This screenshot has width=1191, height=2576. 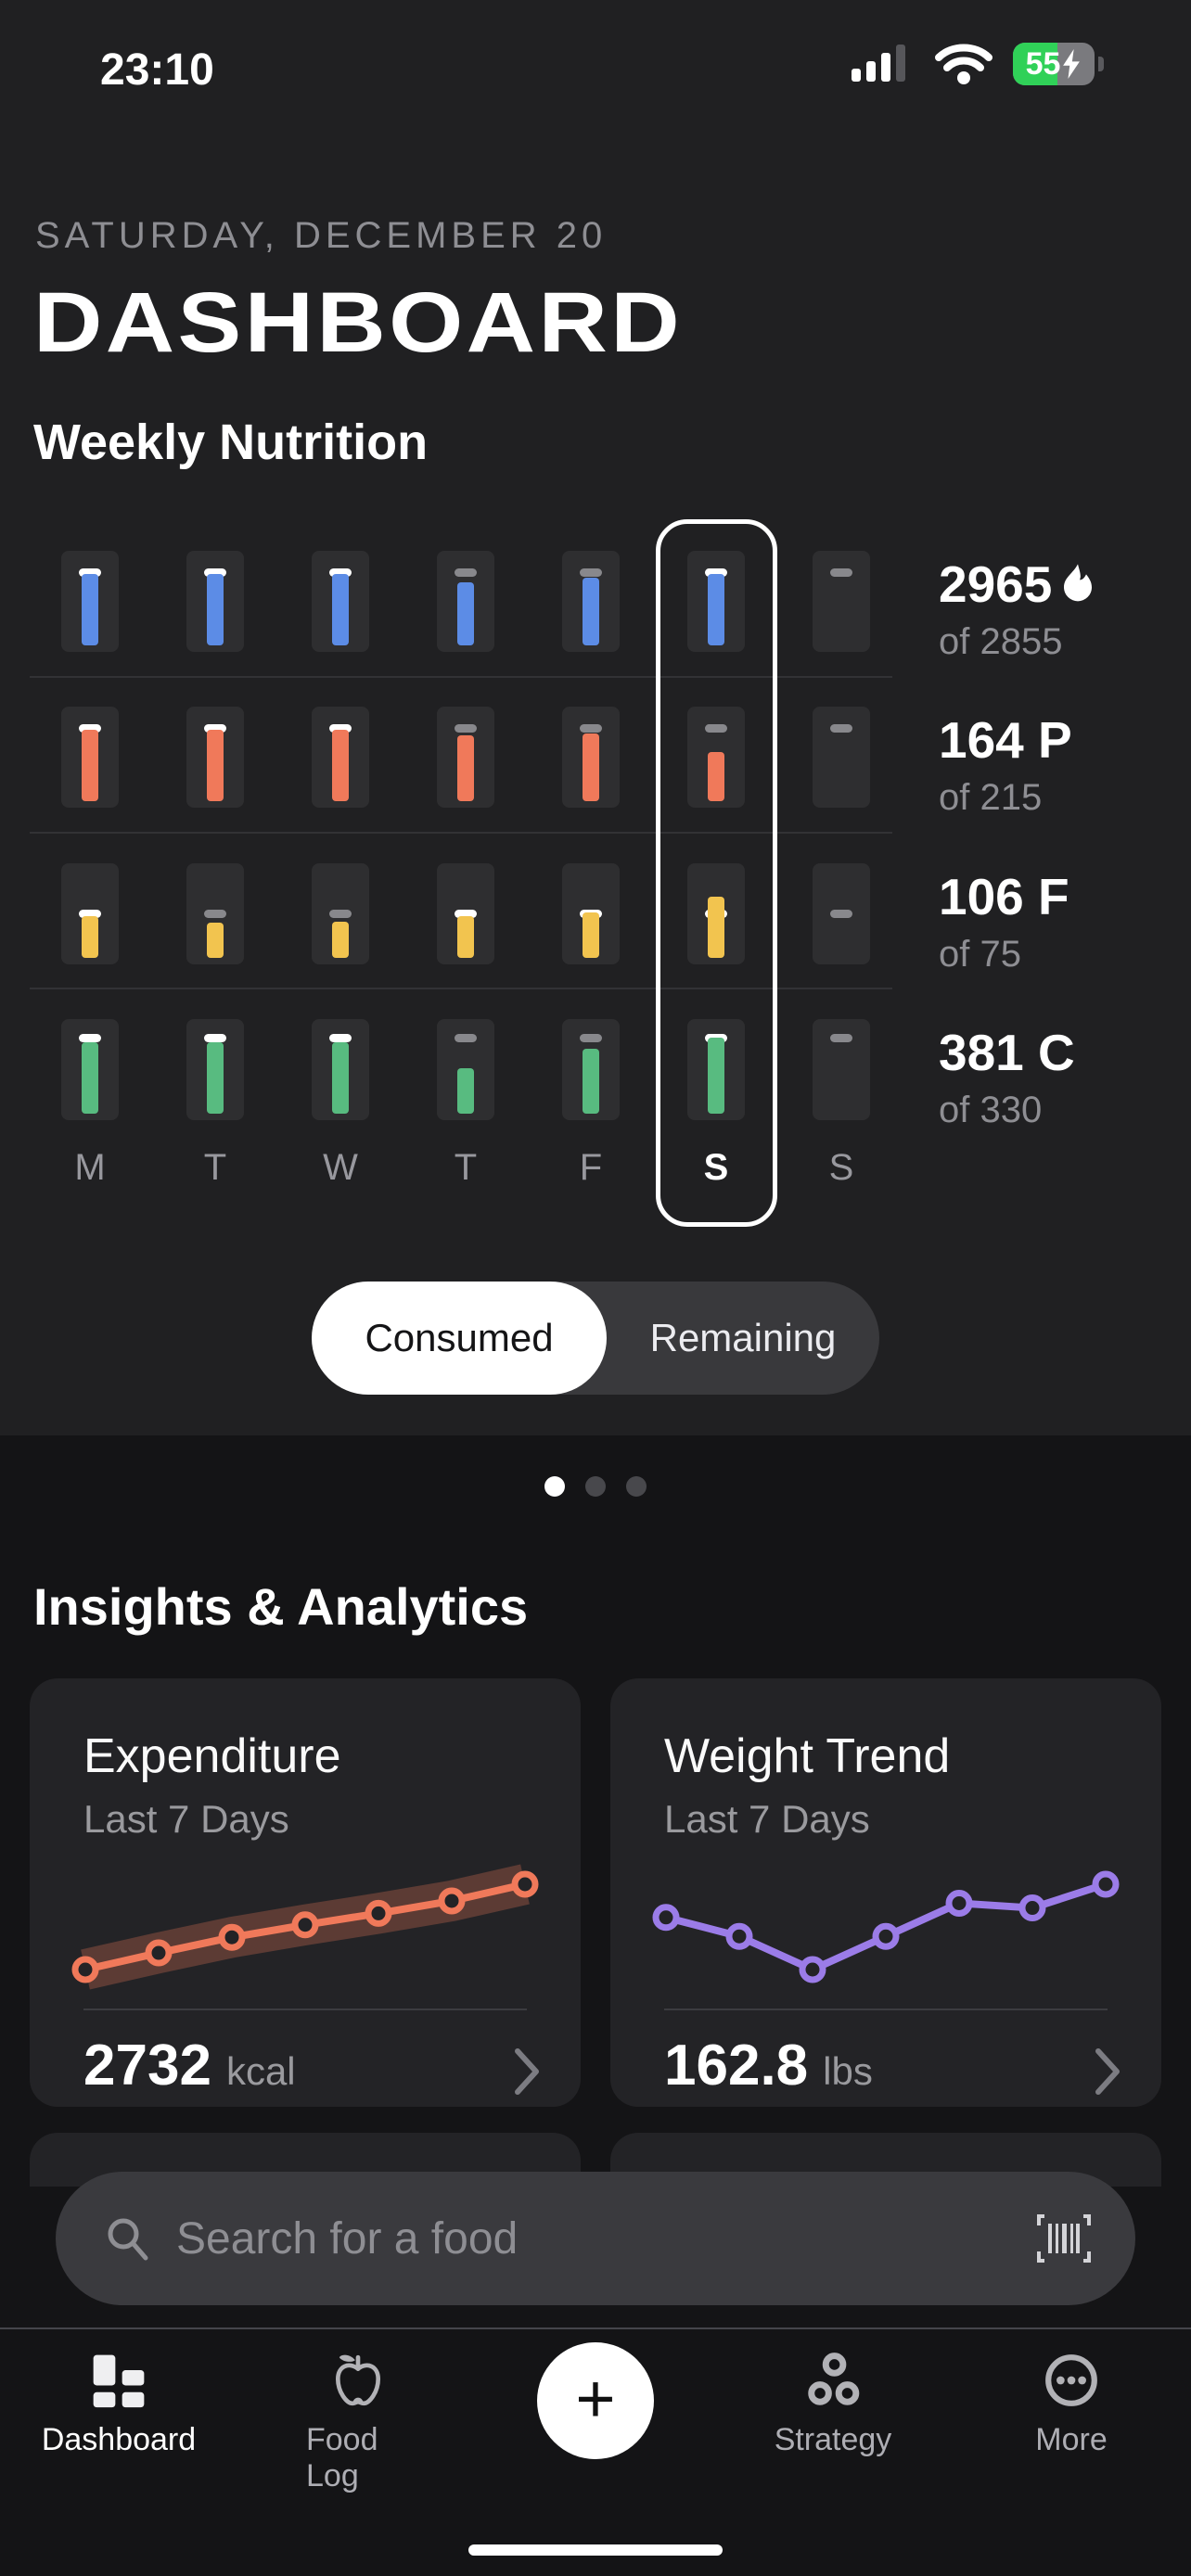 I want to click on stat-value: 106 F, so click(x=1004, y=896).